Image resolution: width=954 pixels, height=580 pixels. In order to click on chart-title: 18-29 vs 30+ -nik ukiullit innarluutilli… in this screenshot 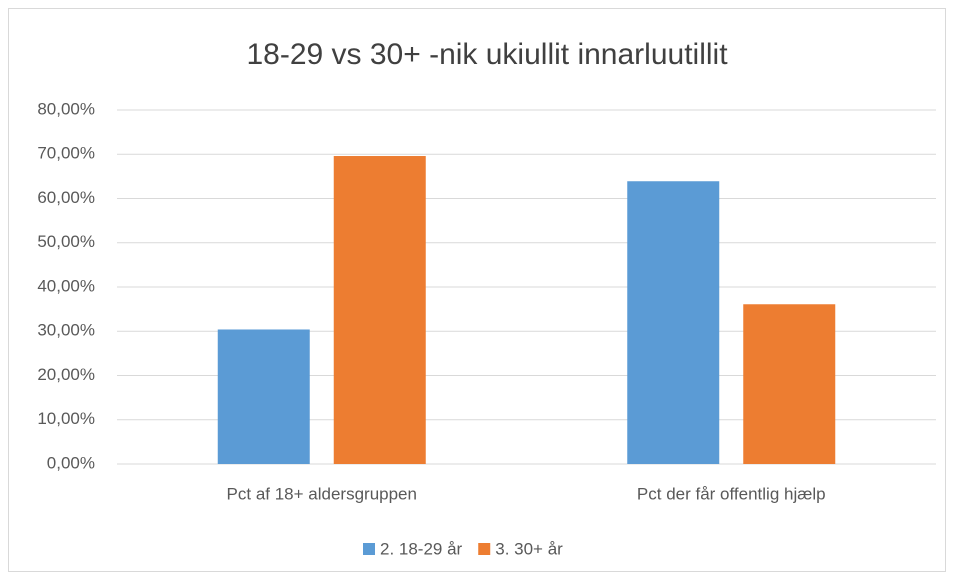, I will do `click(487, 54)`.